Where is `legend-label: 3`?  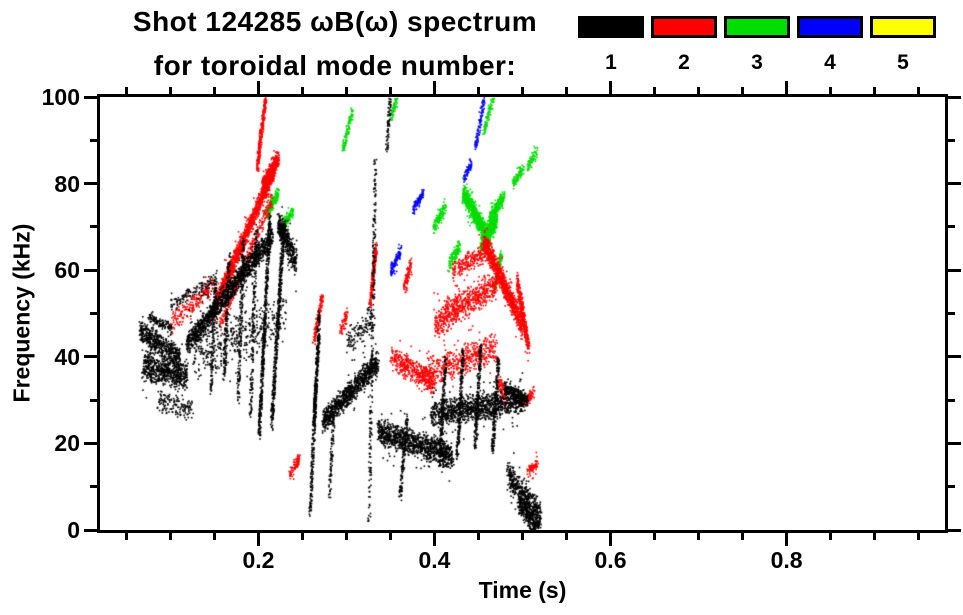
legend-label: 3 is located at coordinates (757, 62).